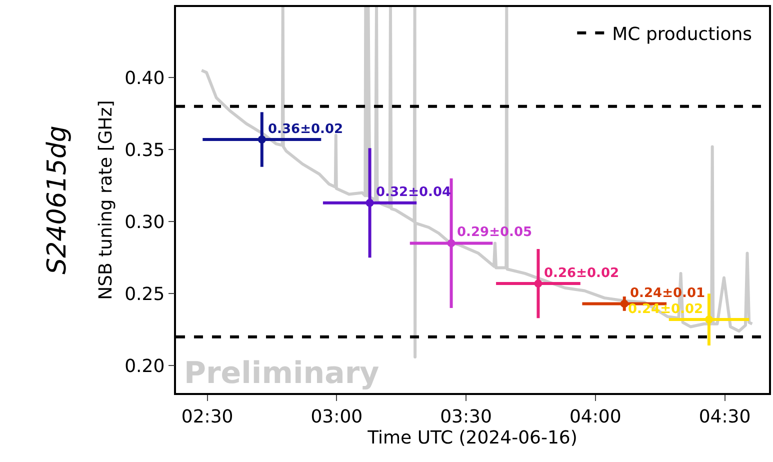  I want to click on x-tick-label: 04:00, so click(595, 417).